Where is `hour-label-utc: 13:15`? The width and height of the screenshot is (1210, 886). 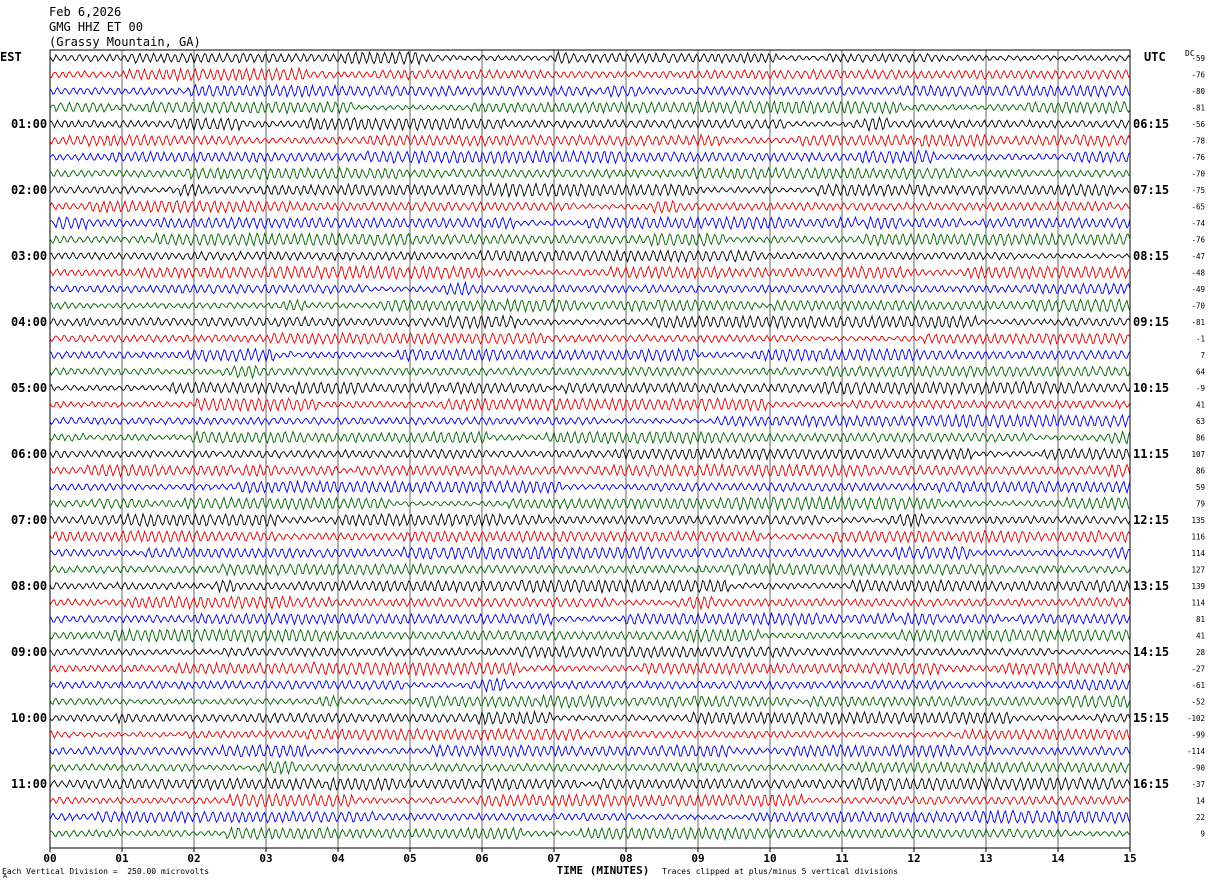 hour-label-utc: 13:15 is located at coordinates (1151, 586).